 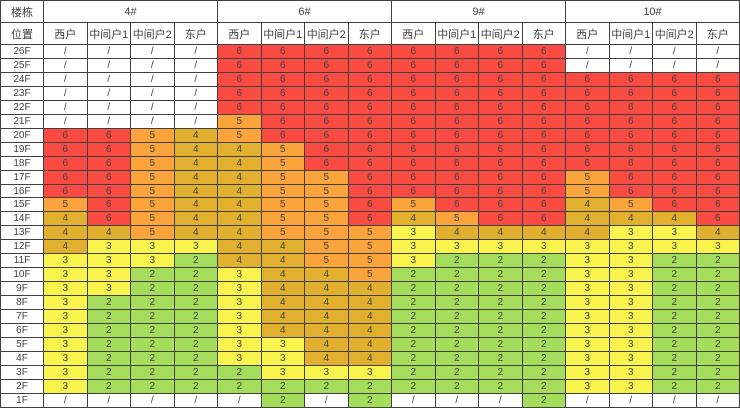 I want to click on unit-header: 东户, so click(x=543, y=33).